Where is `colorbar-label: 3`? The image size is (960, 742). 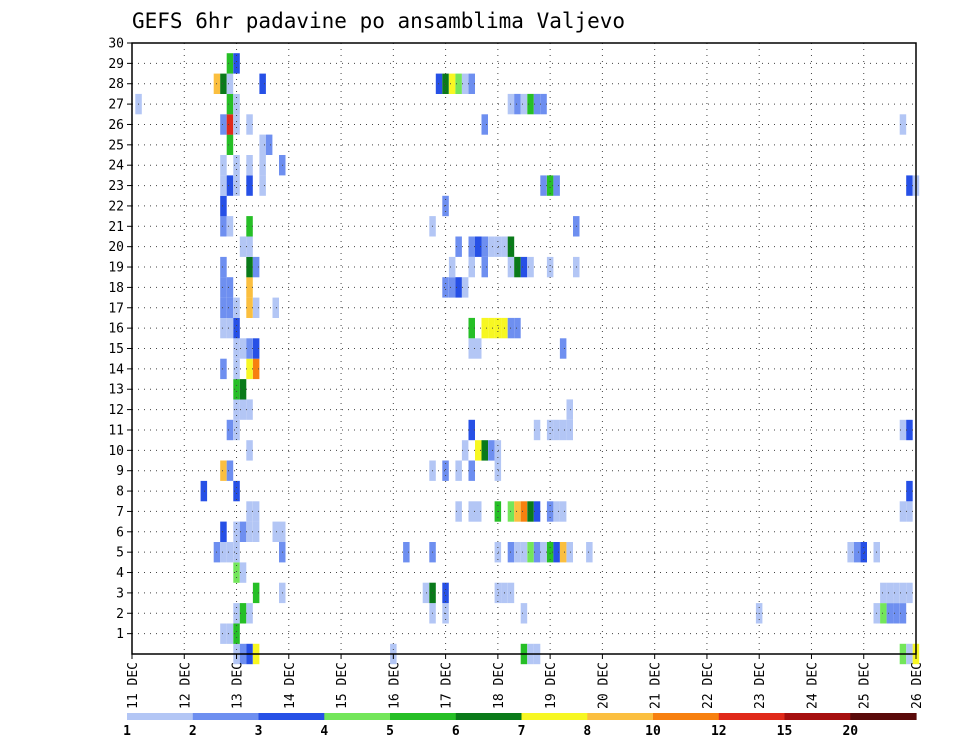 colorbar-label: 3 is located at coordinates (259, 731).